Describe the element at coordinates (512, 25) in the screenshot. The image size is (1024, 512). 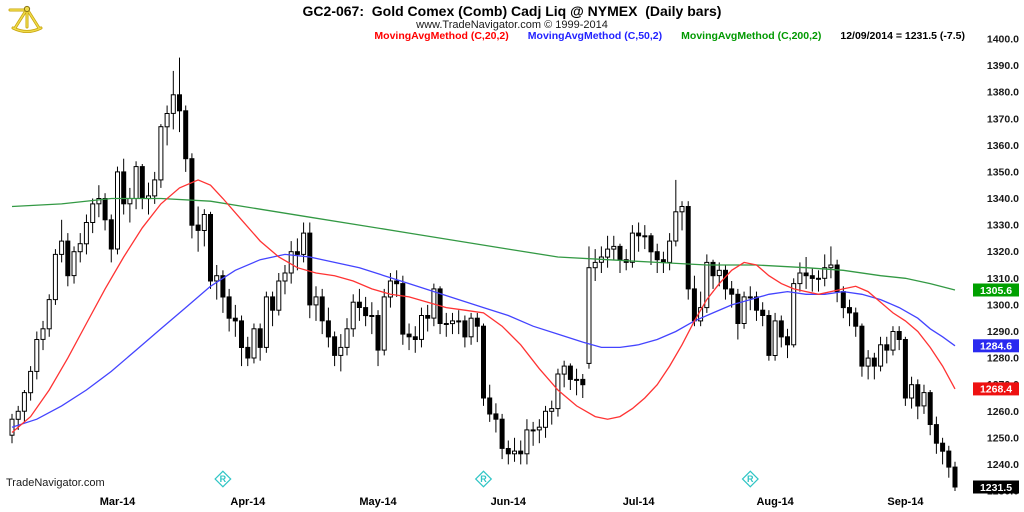
I see `chart-subtitle: www.TradeNavigator.com © 1999-2014` at that location.